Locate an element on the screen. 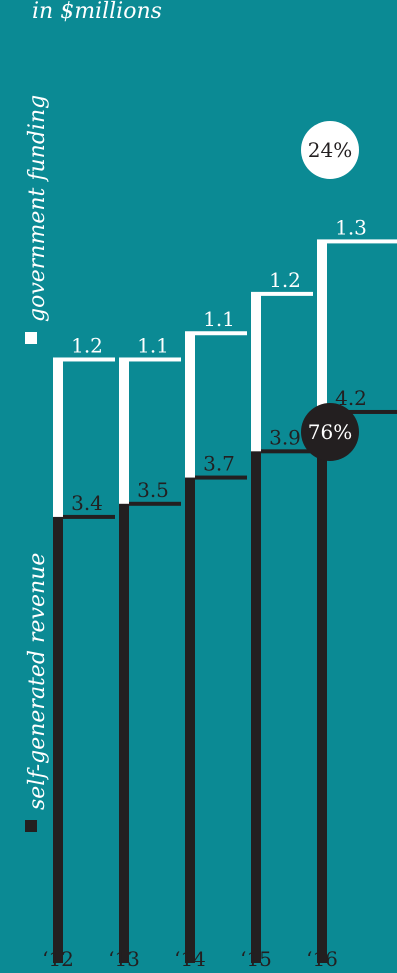  self-generated-value-label: 3.4 is located at coordinates (87, 503).